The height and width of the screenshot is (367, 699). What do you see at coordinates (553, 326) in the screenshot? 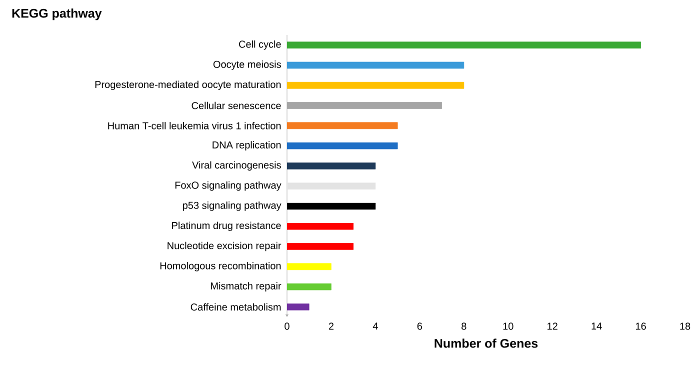
I see `x-tick-label: 12` at bounding box center [553, 326].